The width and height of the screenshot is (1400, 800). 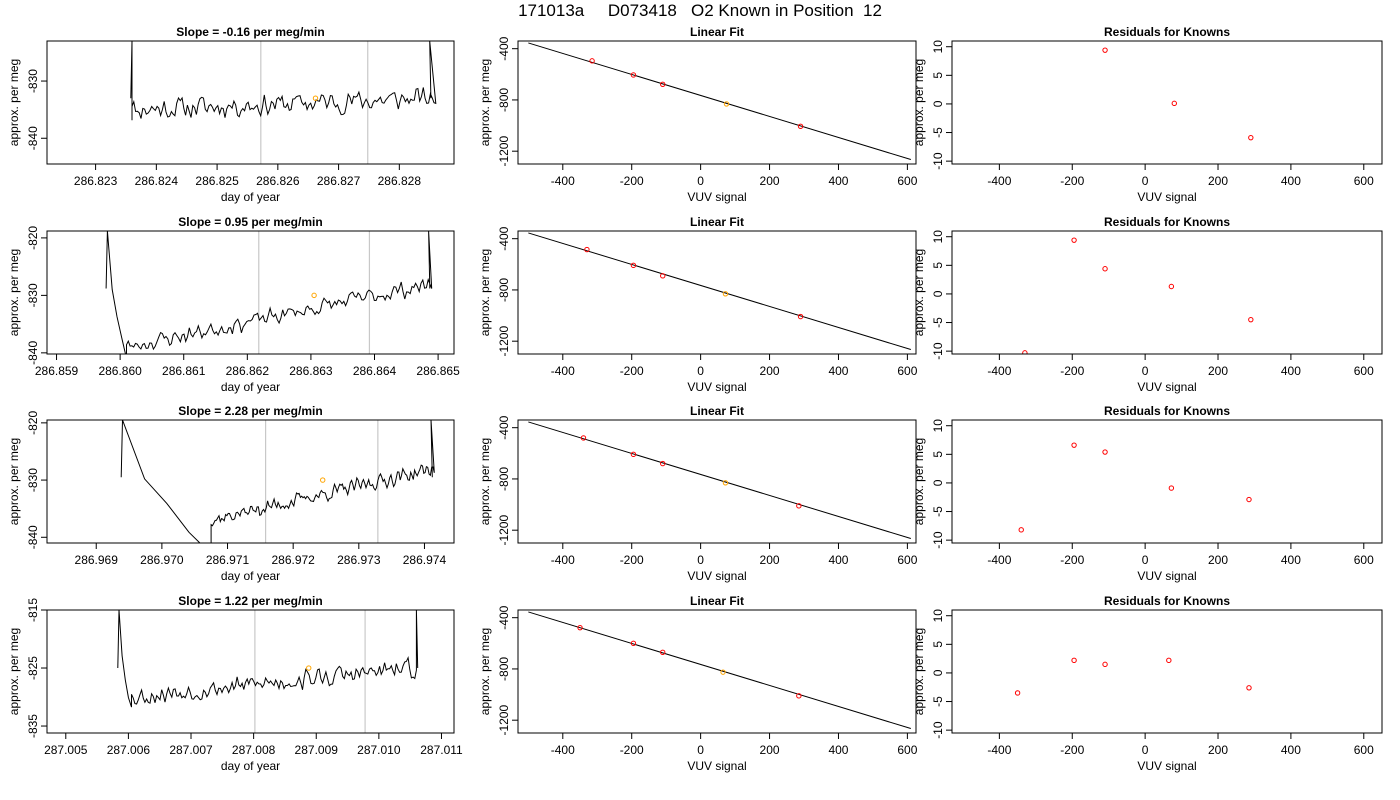 What do you see at coordinates (504, 48) in the screenshot?
I see `y-tick-label: -400` at bounding box center [504, 48].